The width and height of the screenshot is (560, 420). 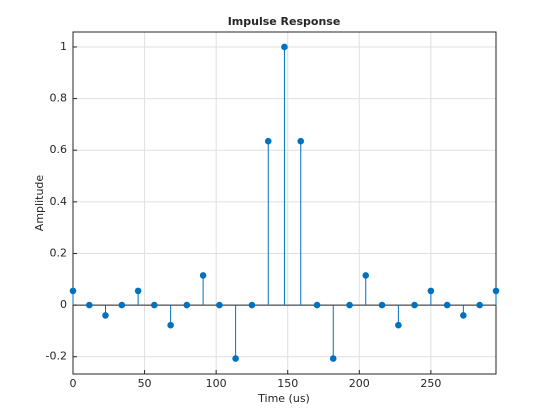 I want to click on x-tick-label: 100, so click(x=216, y=383).